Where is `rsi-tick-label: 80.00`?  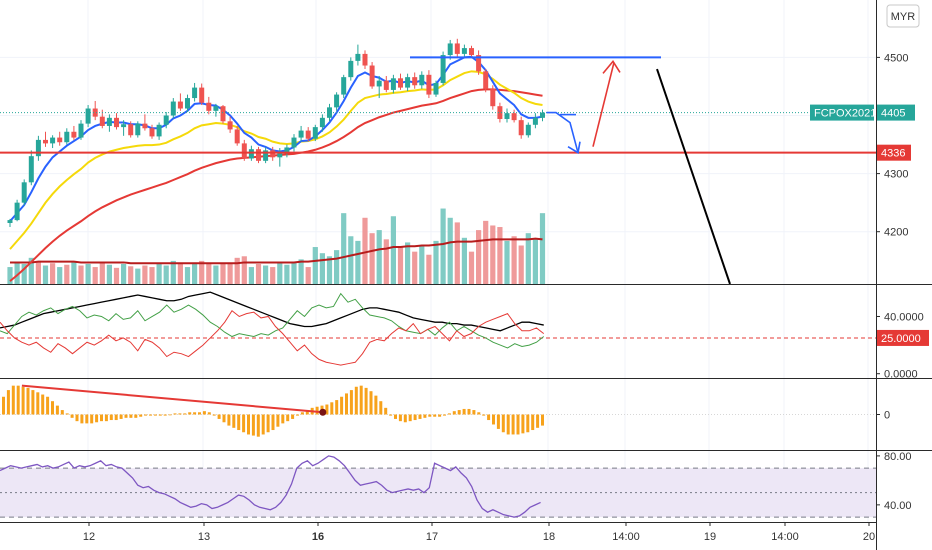
rsi-tick-label: 80.00 is located at coordinates (898, 457).